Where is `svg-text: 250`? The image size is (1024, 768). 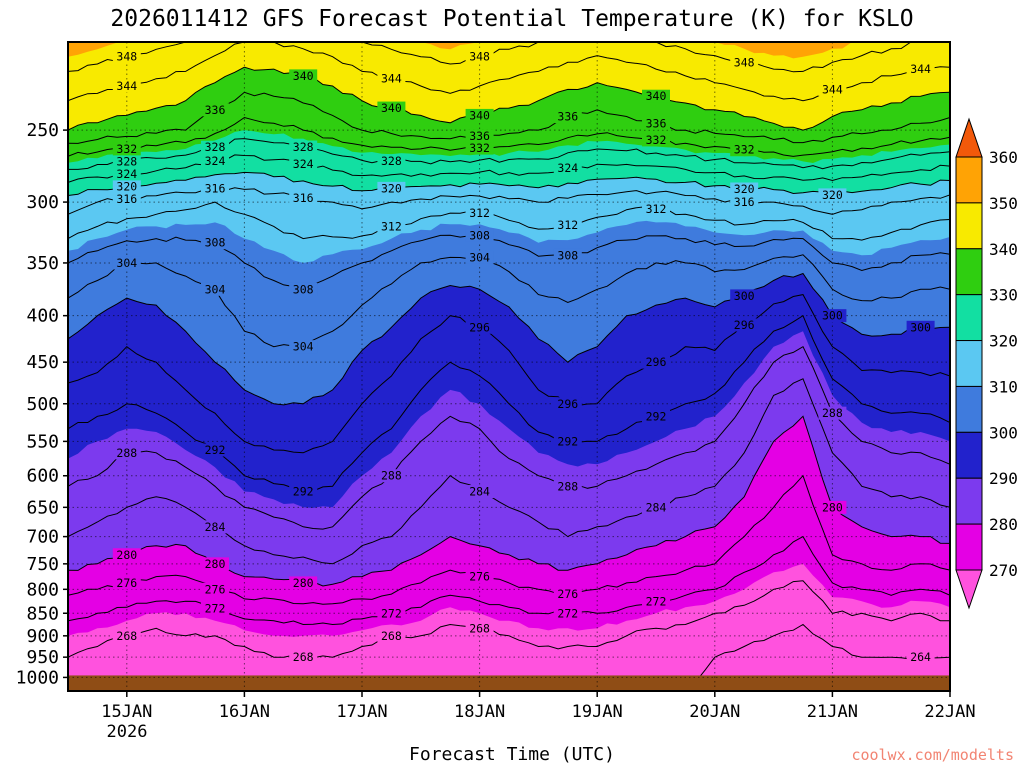 svg-text: 250 is located at coordinates (42, 130).